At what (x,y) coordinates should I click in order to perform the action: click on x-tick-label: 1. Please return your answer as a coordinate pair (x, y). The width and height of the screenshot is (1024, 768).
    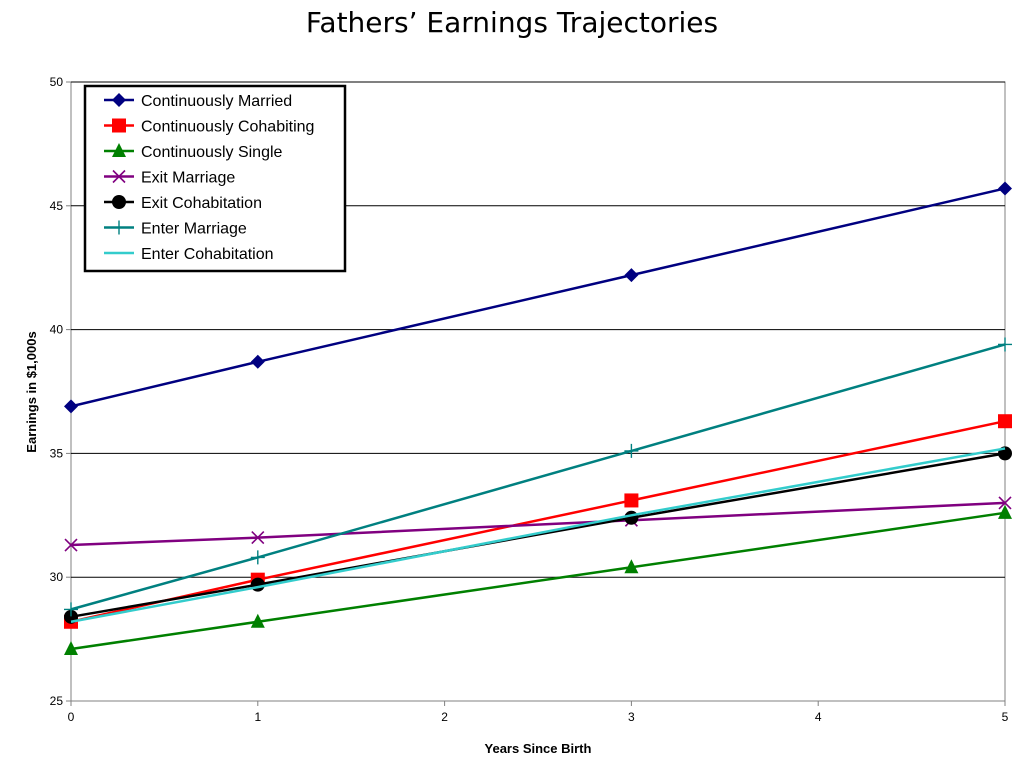
    Looking at the image, I should click on (257, 717).